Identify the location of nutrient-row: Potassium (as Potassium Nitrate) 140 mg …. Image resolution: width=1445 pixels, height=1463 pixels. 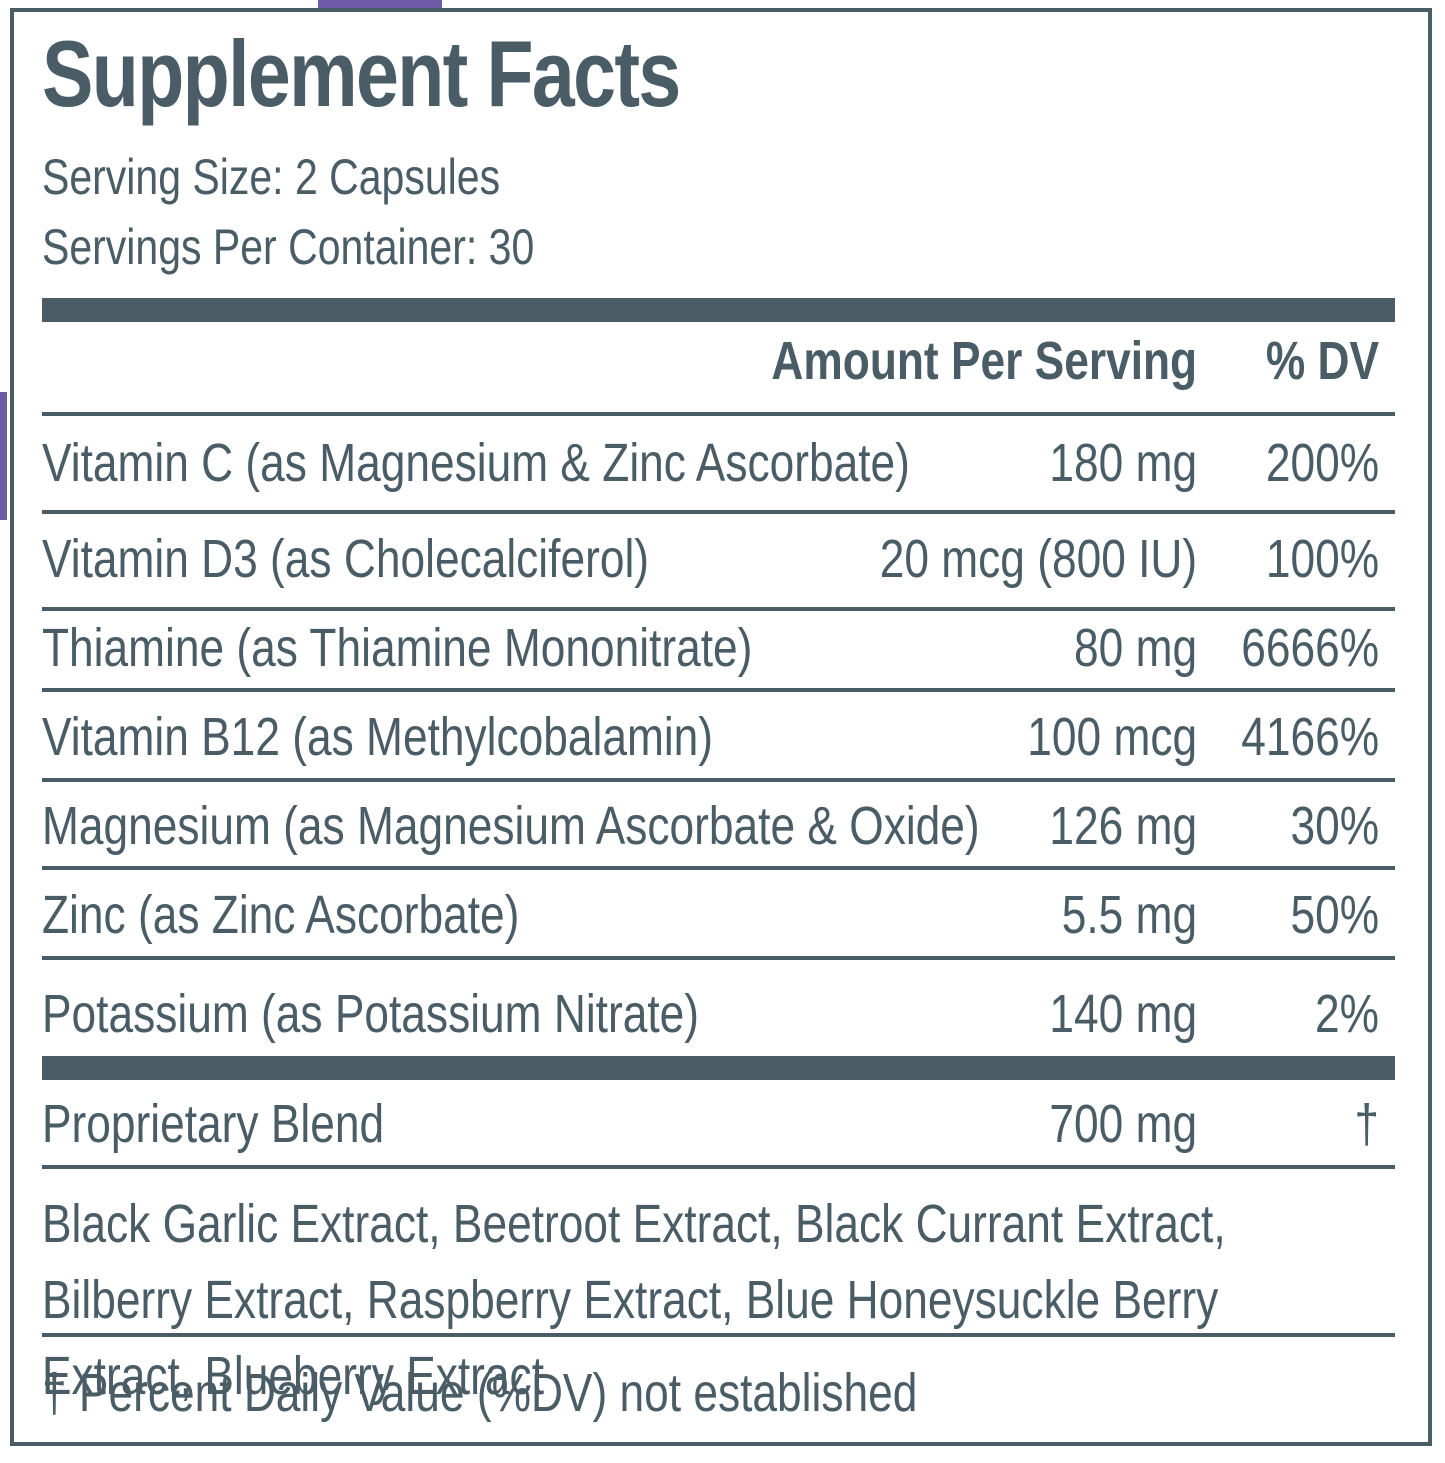
(718, 1023).